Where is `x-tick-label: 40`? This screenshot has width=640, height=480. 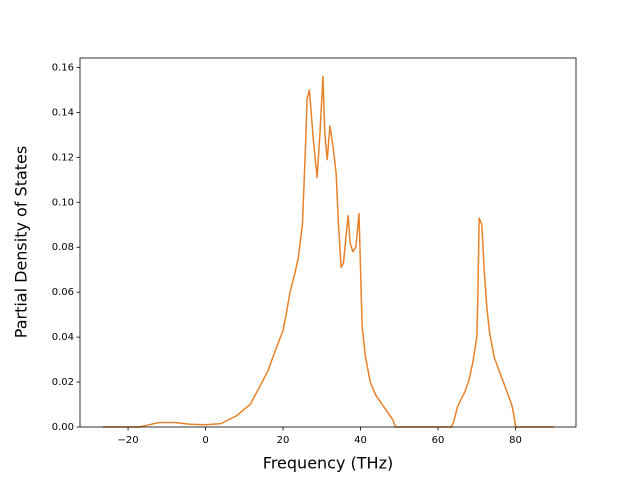
x-tick-label: 40 is located at coordinates (360, 440).